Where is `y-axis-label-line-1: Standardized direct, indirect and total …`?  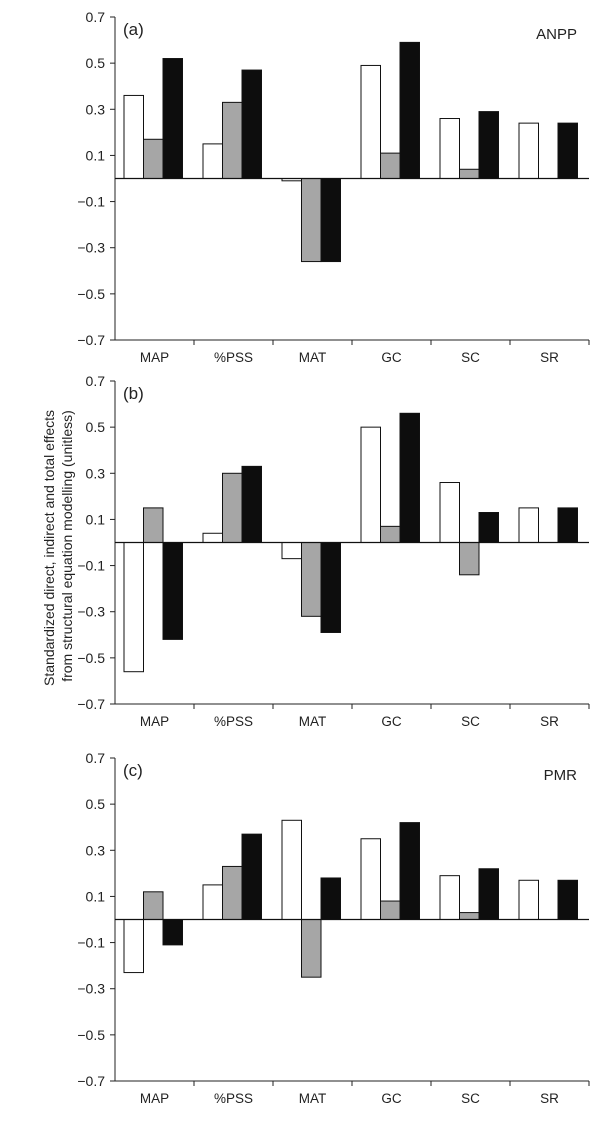
y-axis-label-line-1: Standardized direct, indirect and total … is located at coordinates (49, 548).